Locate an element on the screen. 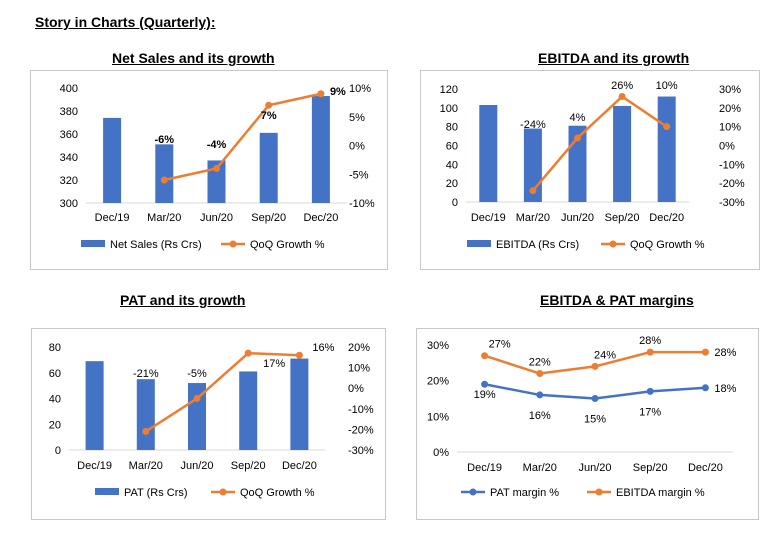 The height and width of the screenshot is (544, 774). growth-data-label: -4% is located at coordinates (217, 145).